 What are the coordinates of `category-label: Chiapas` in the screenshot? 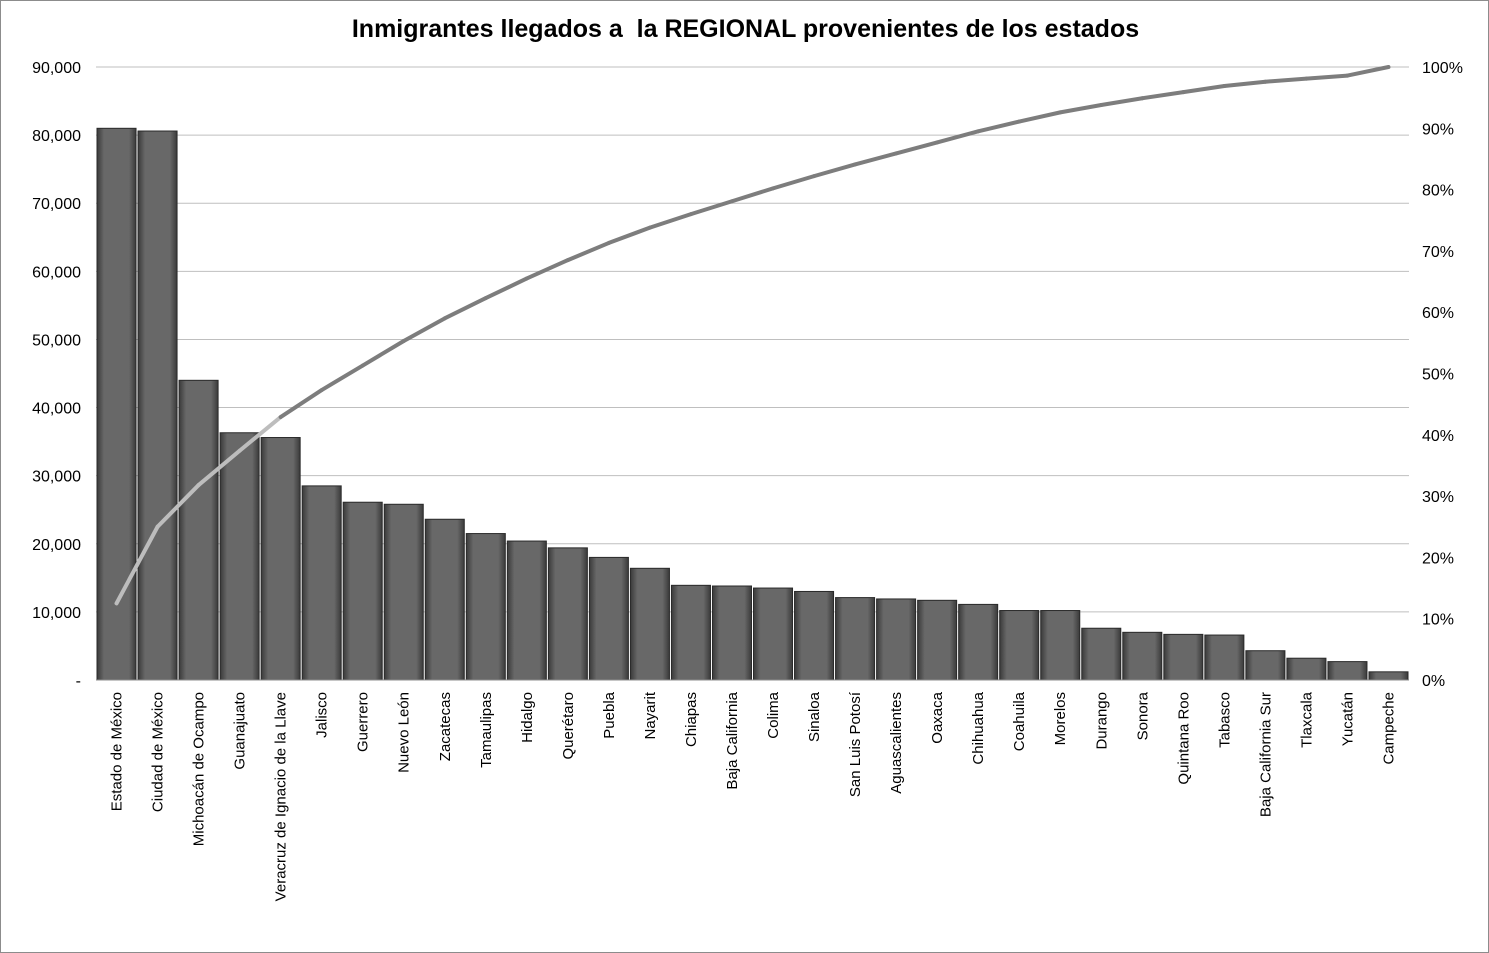 It's located at (691, 719).